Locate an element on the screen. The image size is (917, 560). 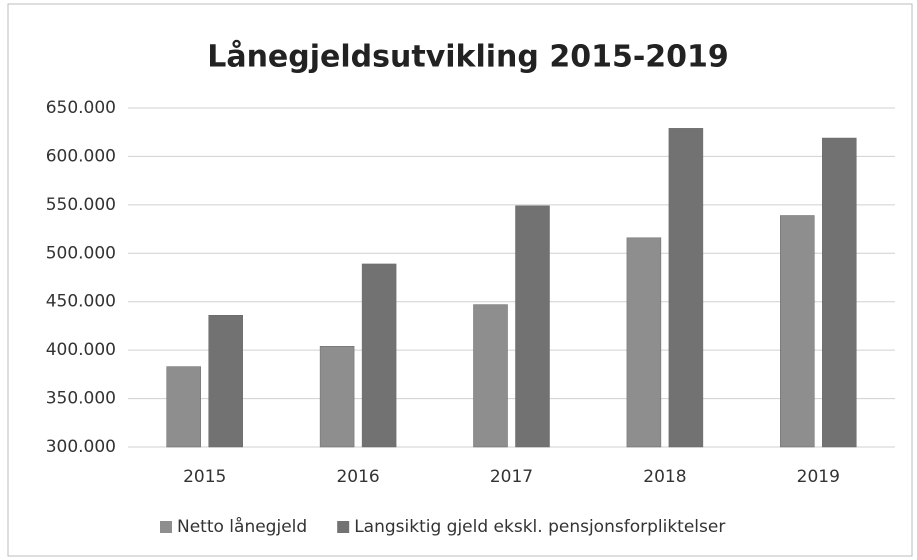
y-tick-label: 600.000 is located at coordinates (81, 156).